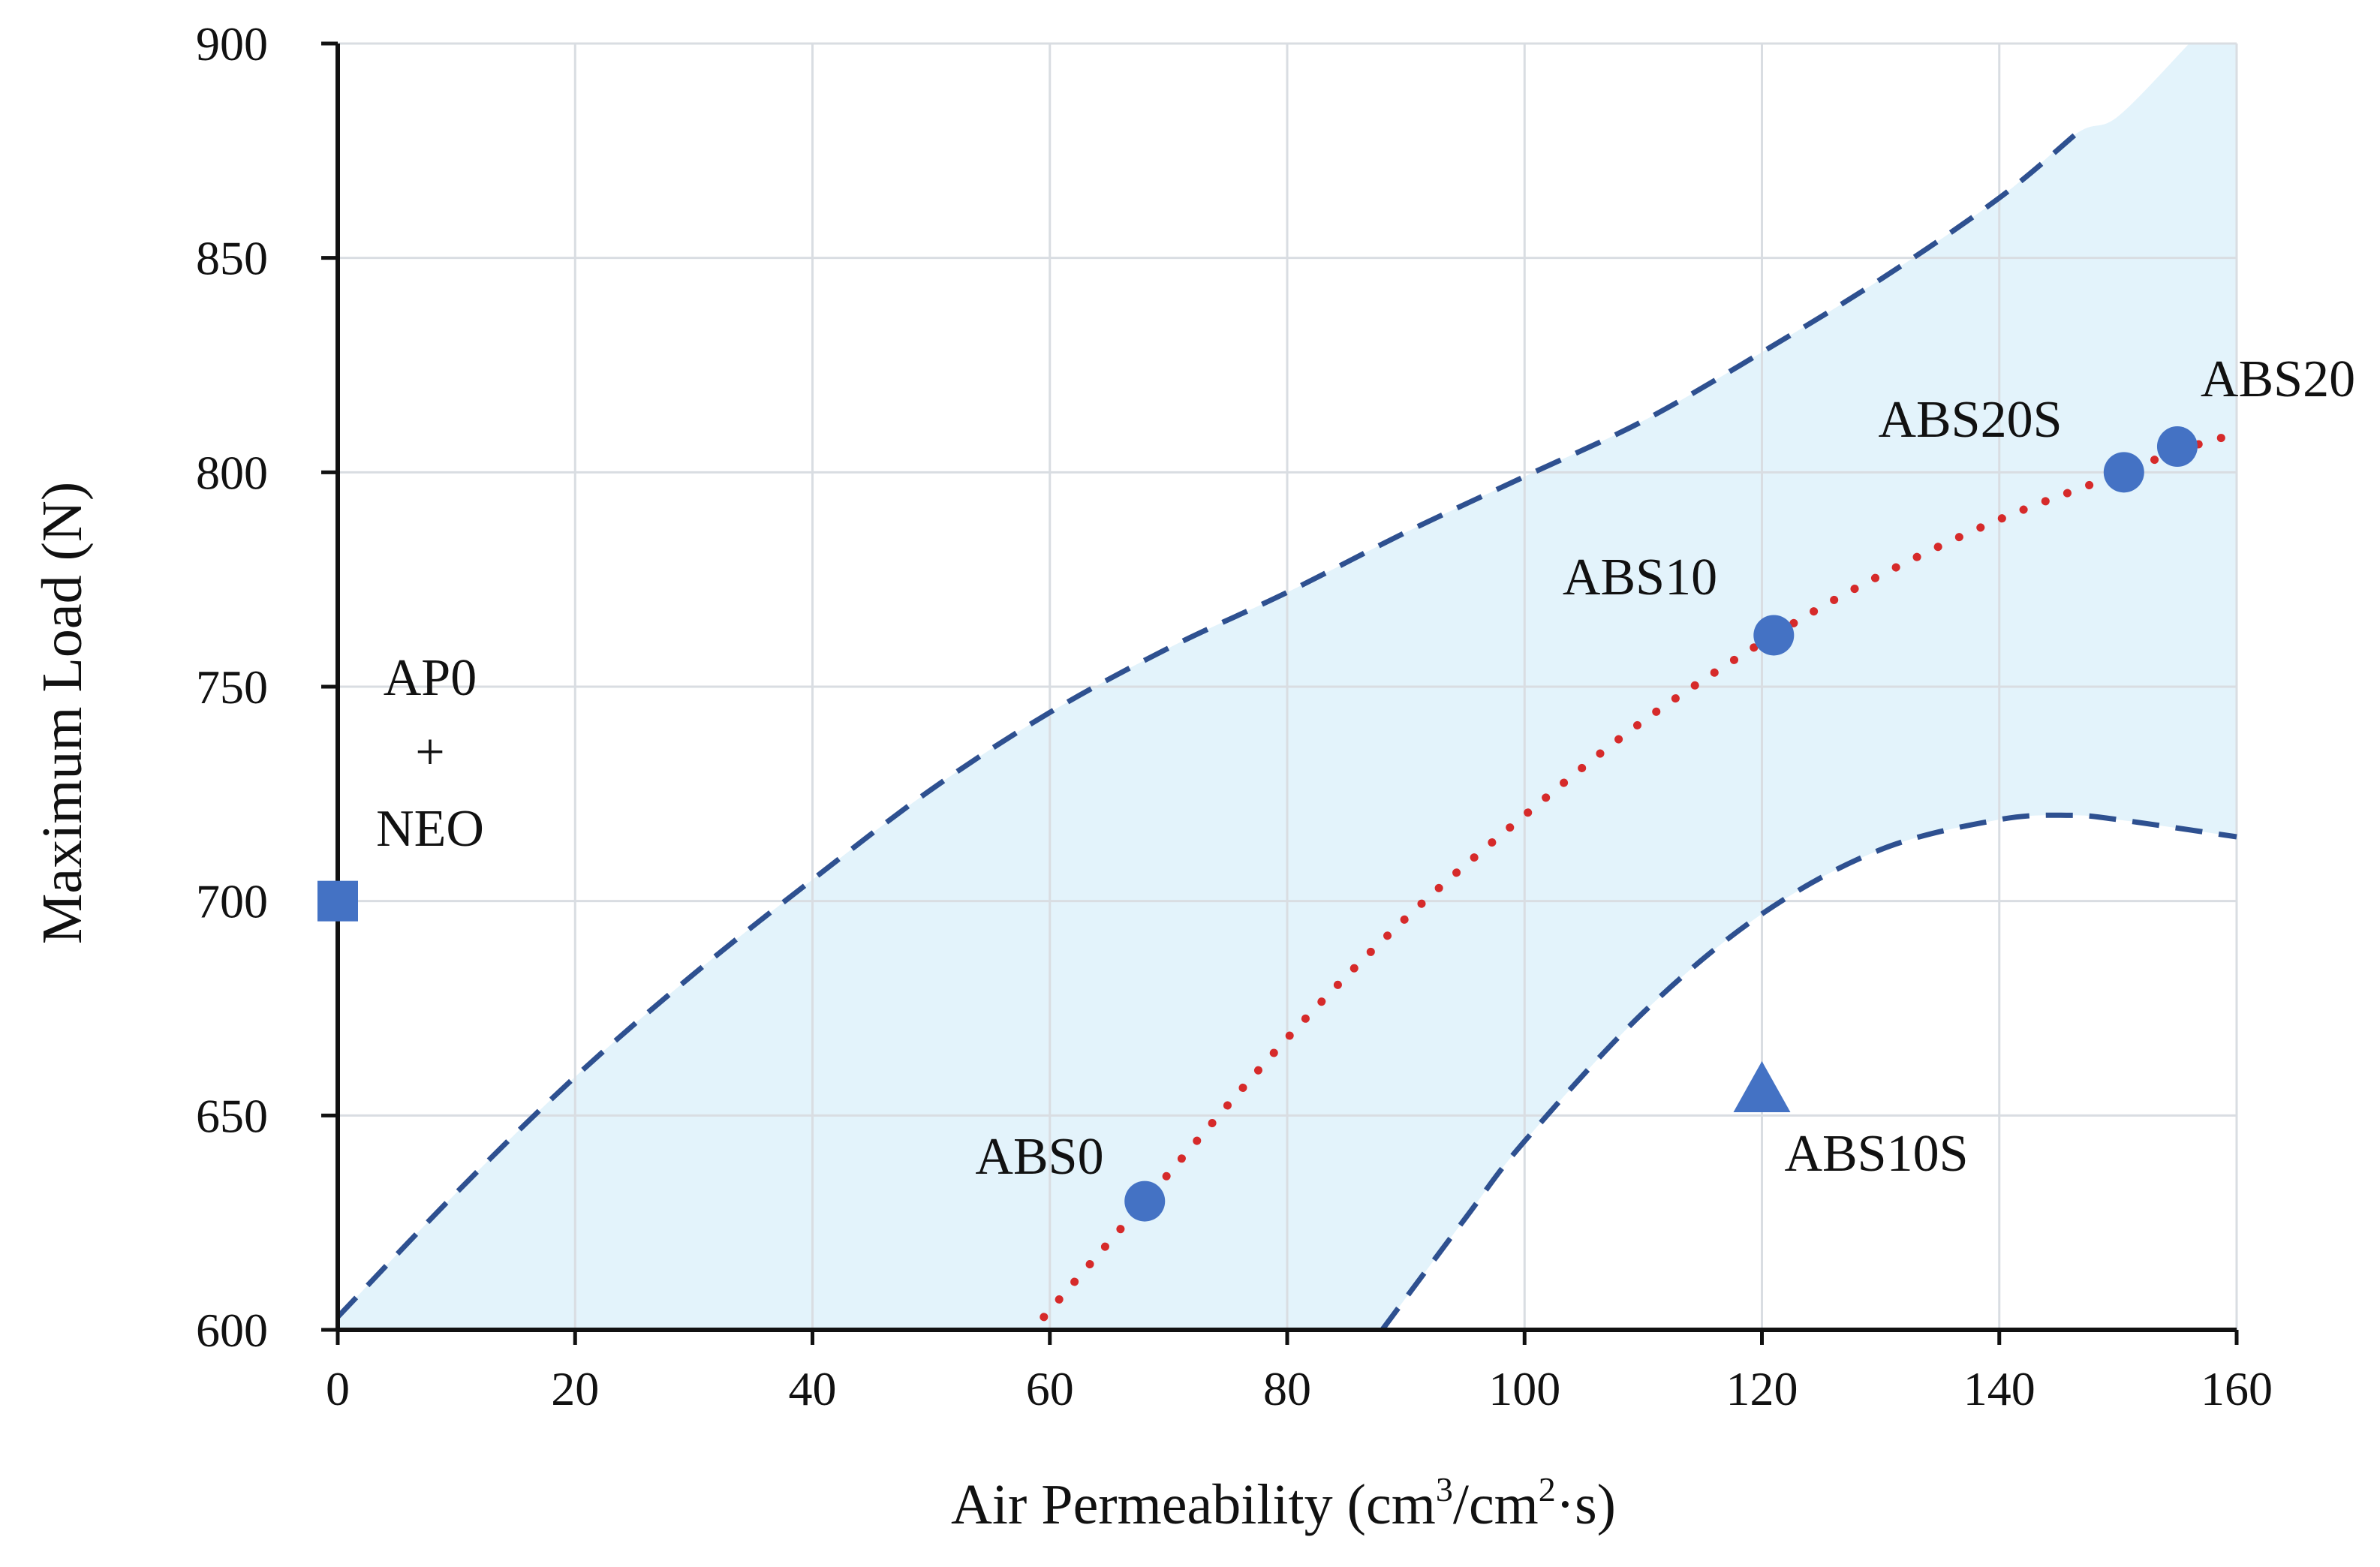 The image size is (2380, 1567). Describe the element at coordinates (1193, 1504) in the screenshot. I see `x-axis-title-main: Air Permeability (cm` at that location.